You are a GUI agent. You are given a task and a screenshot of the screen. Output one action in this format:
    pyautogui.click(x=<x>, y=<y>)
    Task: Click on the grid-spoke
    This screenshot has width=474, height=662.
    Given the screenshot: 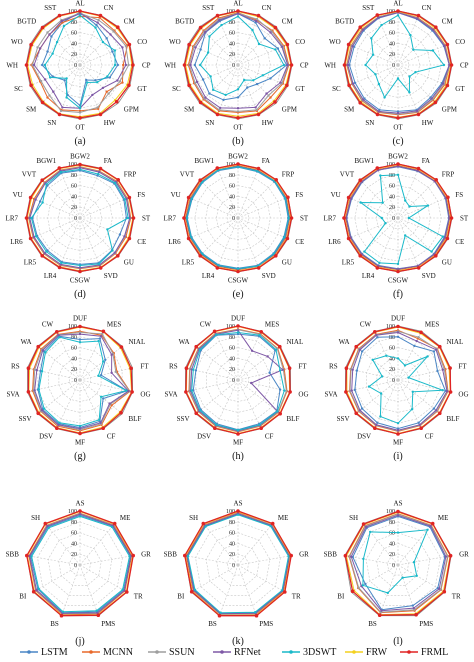 What is the action you would take?
    pyautogui.click(x=106, y=374)
    